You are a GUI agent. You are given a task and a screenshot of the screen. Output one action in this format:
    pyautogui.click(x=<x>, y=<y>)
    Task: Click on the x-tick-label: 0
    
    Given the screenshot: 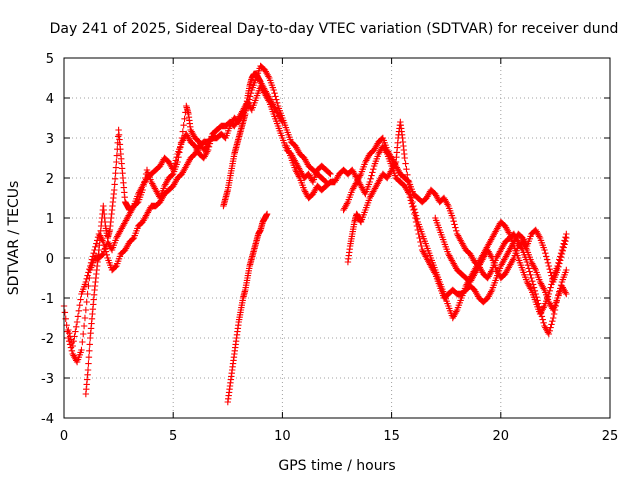 What is the action you would take?
    pyautogui.click(x=64, y=436)
    